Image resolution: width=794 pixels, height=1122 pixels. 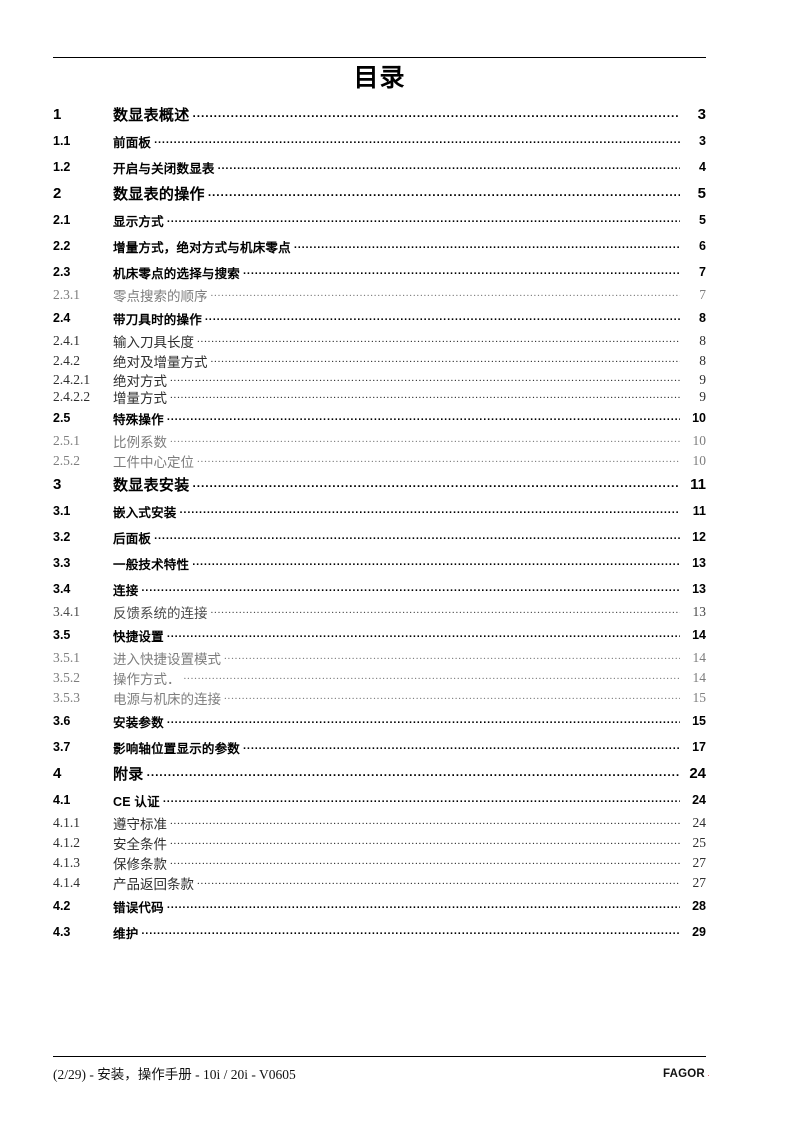 What do you see at coordinates (699, 537) in the screenshot?
I see `toc-entry-page-number: 12` at bounding box center [699, 537].